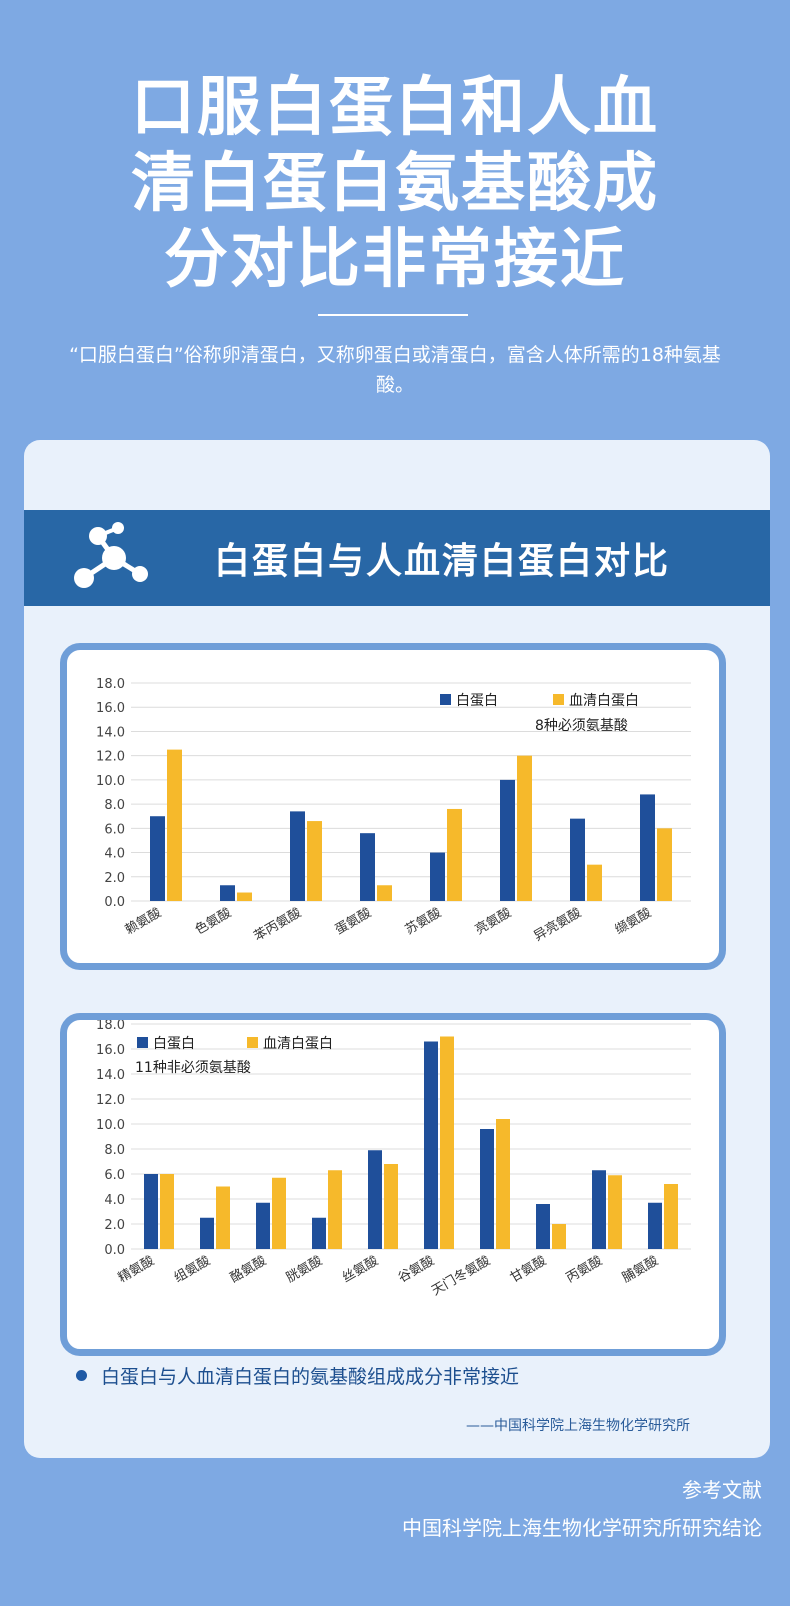  What do you see at coordinates (493, 921) in the screenshot?
I see `x-category-label: 亮氨酸` at bounding box center [493, 921].